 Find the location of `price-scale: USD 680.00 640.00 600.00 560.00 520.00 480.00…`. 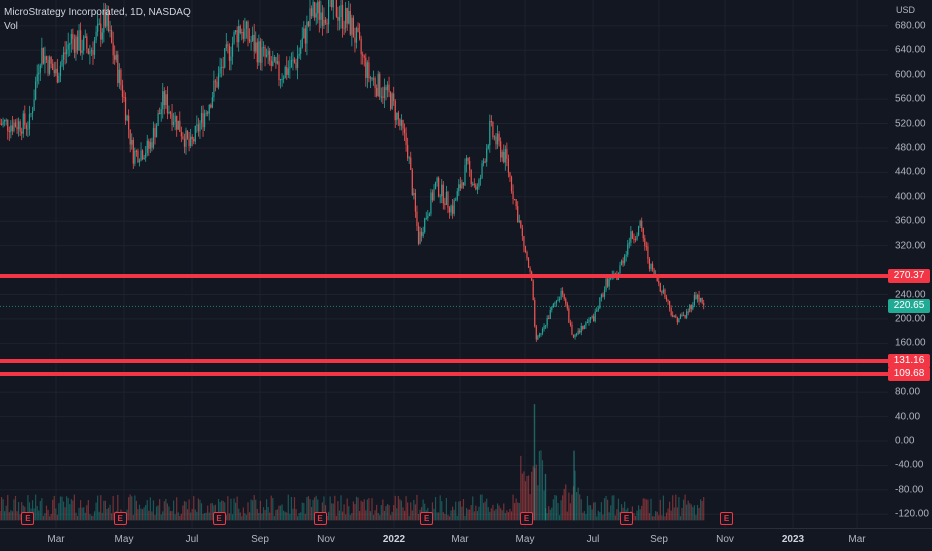

price-scale: USD 680.00 640.00 600.00 560.00 520.00 480.00… is located at coordinates (910, 264).